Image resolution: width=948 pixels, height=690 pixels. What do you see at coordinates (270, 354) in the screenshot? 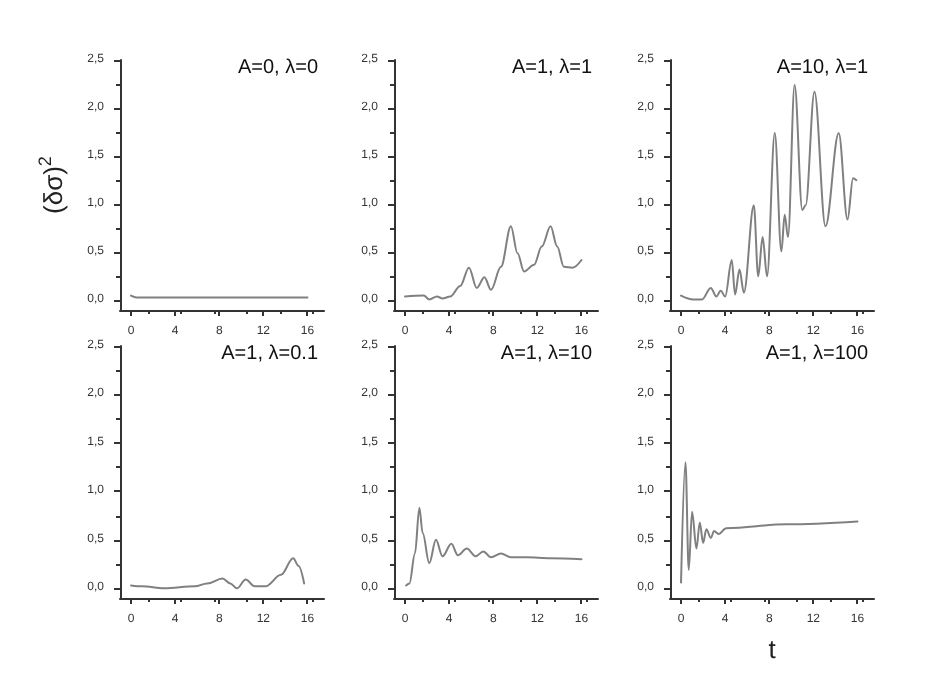
I see `chart-title: A=1, λ=0.1` at bounding box center [270, 354].